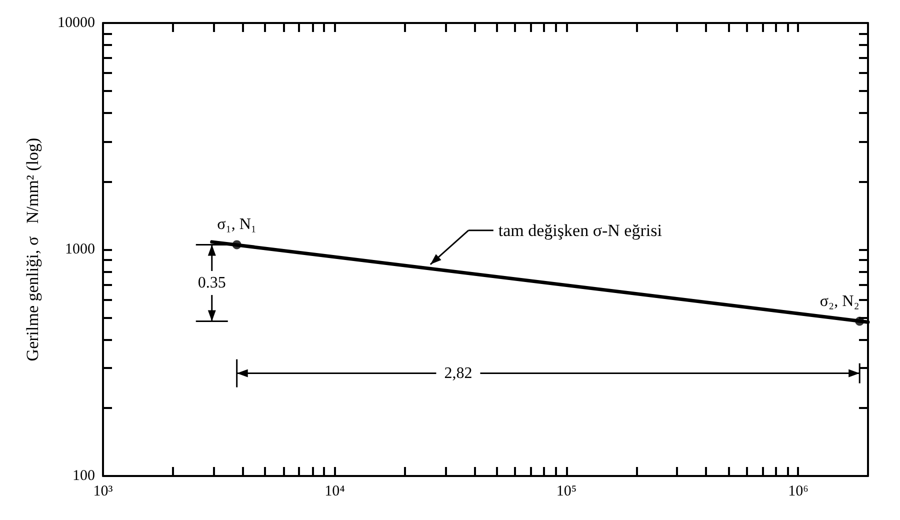 The image size is (900, 520). I want to click on y-tick-label: 10000, so click(76, 23).